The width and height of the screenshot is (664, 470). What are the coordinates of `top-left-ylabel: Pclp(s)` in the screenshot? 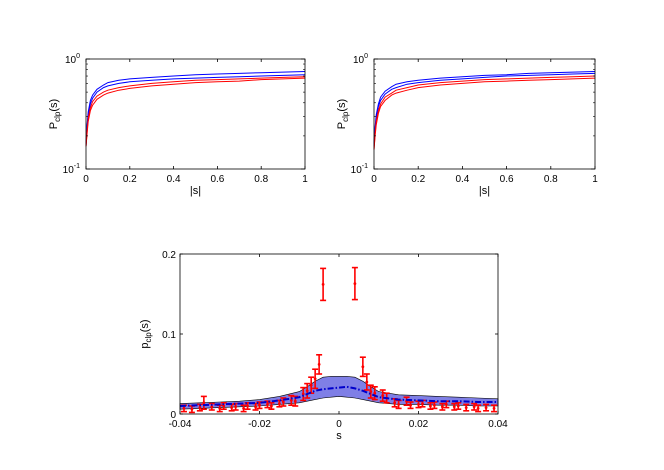 It's located at (55, 114).